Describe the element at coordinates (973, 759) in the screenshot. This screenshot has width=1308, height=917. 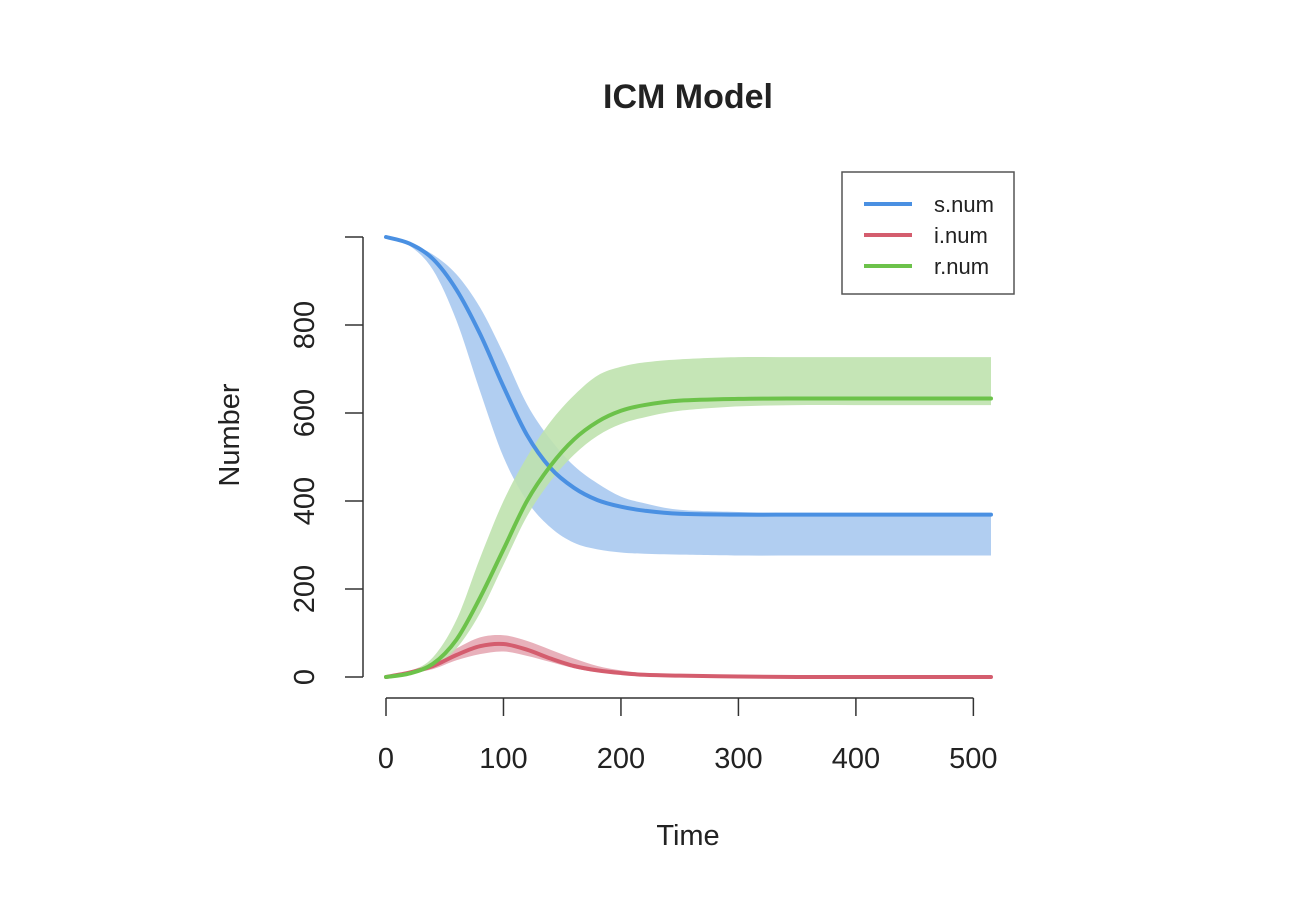
I see `x-tick-label: 500` at that location.